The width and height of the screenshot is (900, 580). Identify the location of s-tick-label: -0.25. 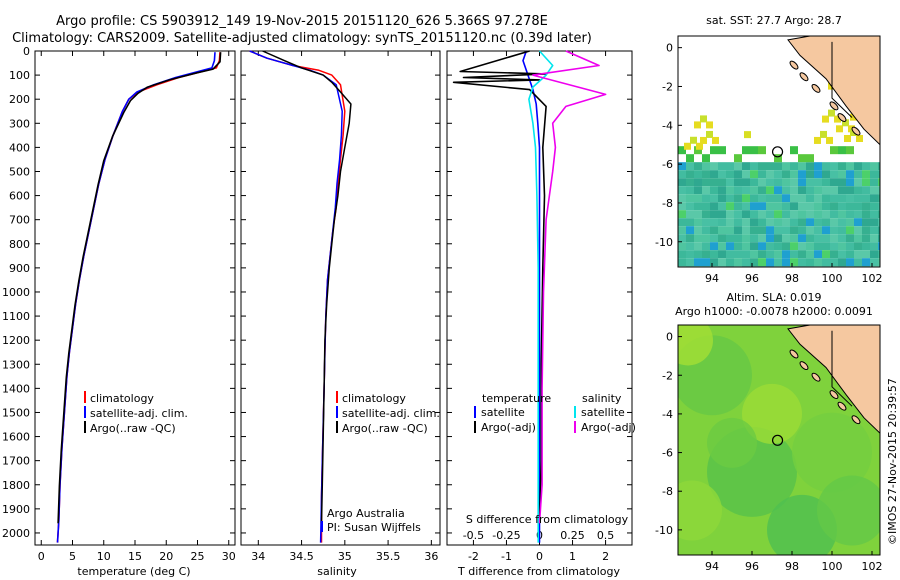
(506, 535).